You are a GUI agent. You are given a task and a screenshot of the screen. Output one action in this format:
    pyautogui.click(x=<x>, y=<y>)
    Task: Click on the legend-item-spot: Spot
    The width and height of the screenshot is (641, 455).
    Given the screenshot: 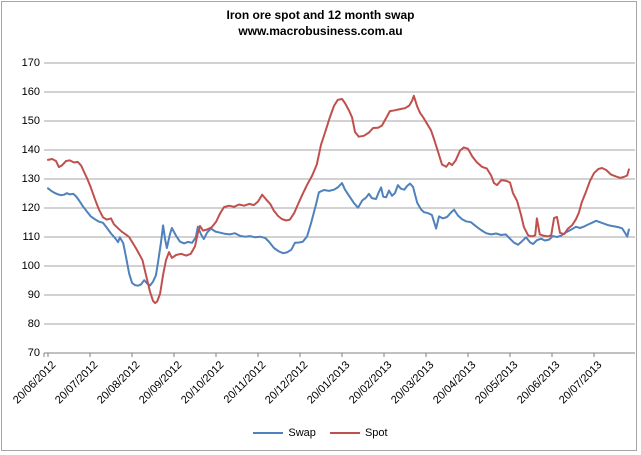 What is the action you would take?
    pyautogui.click(x=358, y=433)
    